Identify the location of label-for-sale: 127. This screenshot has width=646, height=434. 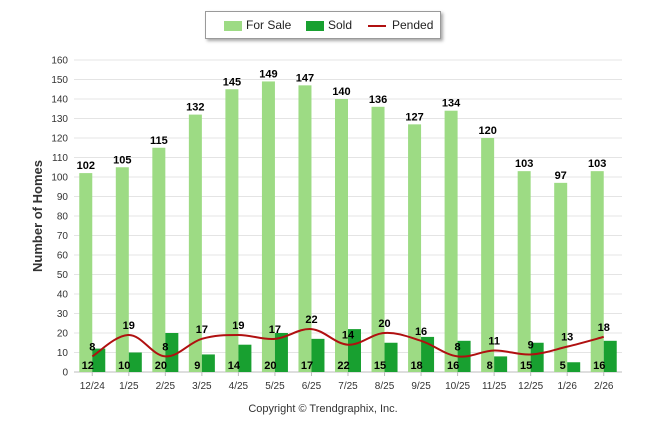
(414, 117).